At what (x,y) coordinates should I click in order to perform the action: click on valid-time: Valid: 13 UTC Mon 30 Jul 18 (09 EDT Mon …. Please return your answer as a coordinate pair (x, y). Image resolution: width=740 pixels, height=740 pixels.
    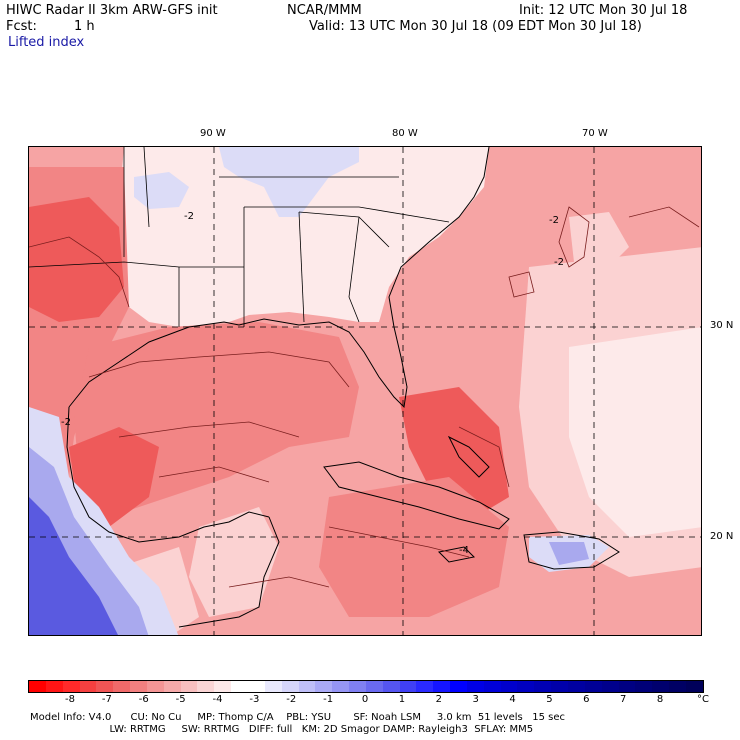
    Looking at the image, I should click on (475, 26).